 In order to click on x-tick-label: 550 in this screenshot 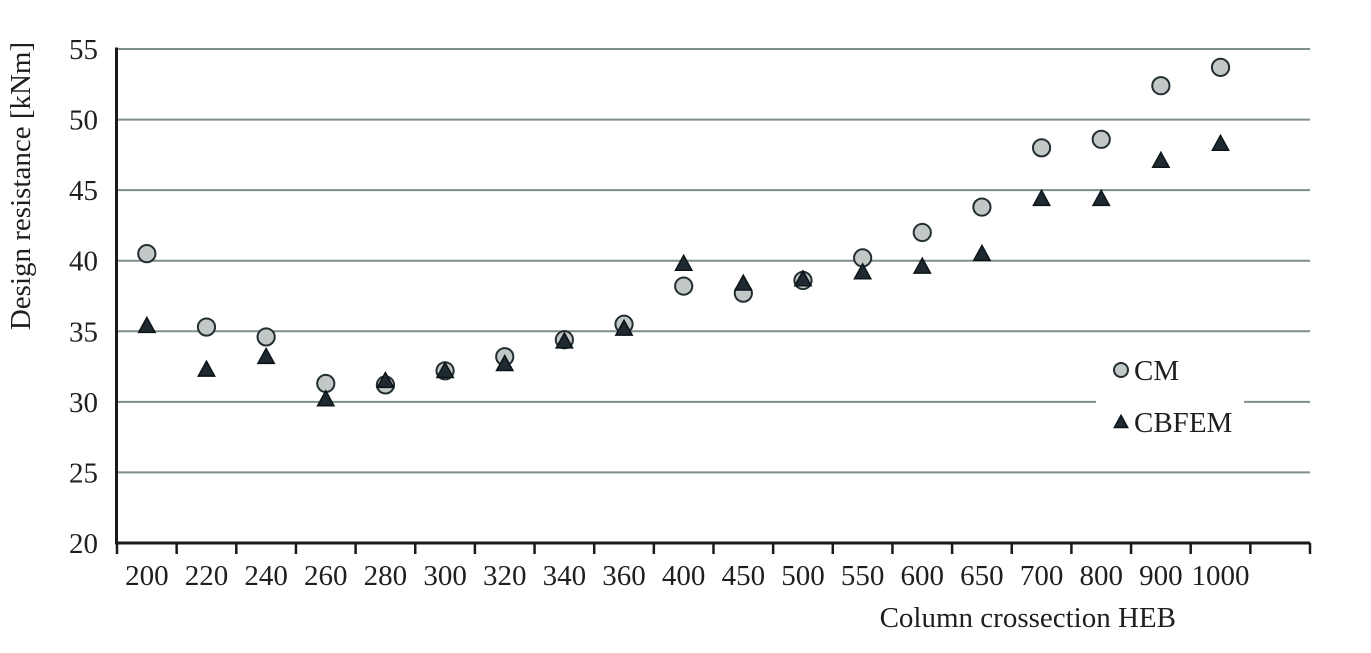, I will do `click(863, 576)`.